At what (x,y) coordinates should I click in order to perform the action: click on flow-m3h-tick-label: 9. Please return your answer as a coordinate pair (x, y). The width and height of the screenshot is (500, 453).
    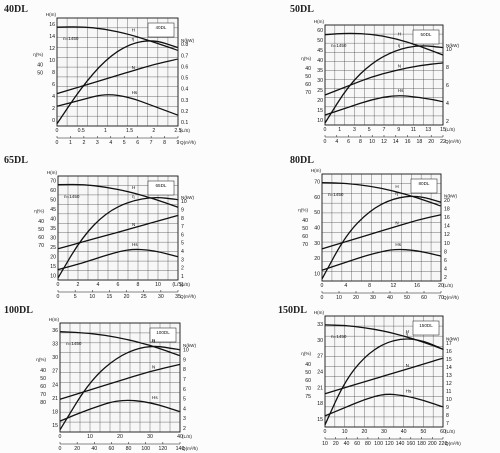
    Looking at the image, I should click on (178, 143).